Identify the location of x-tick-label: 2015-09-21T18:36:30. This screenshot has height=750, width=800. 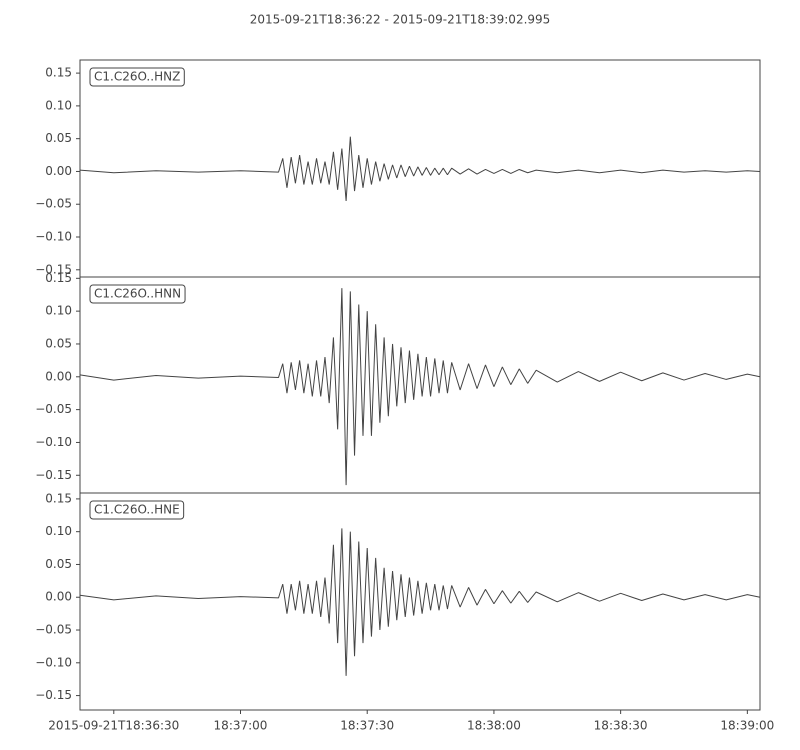
(113, 726).